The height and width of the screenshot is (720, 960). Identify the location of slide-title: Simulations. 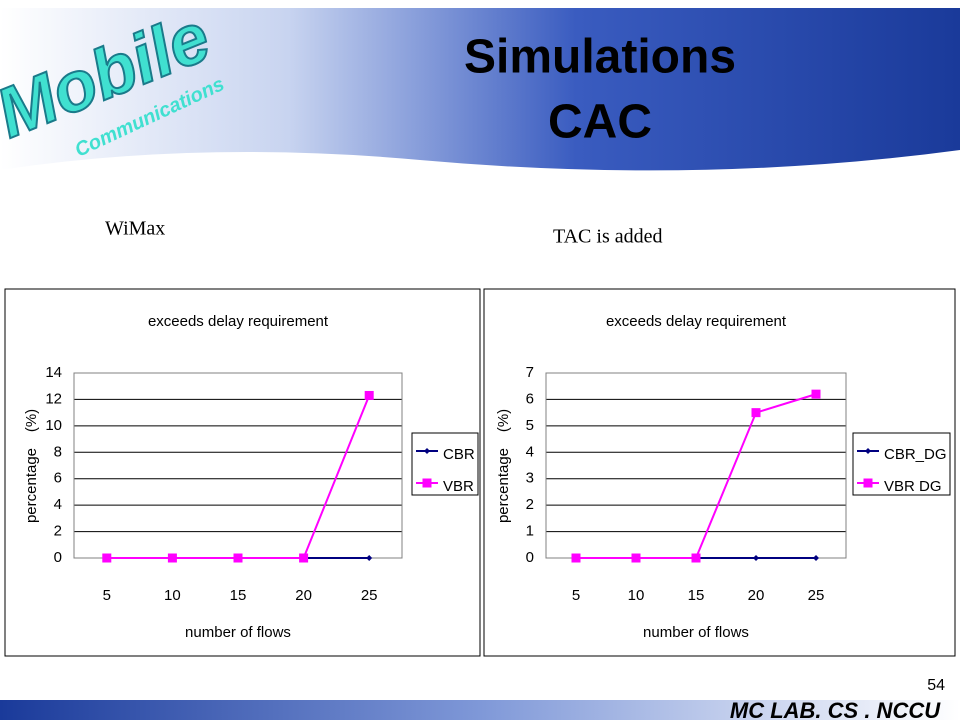
(600, 57).